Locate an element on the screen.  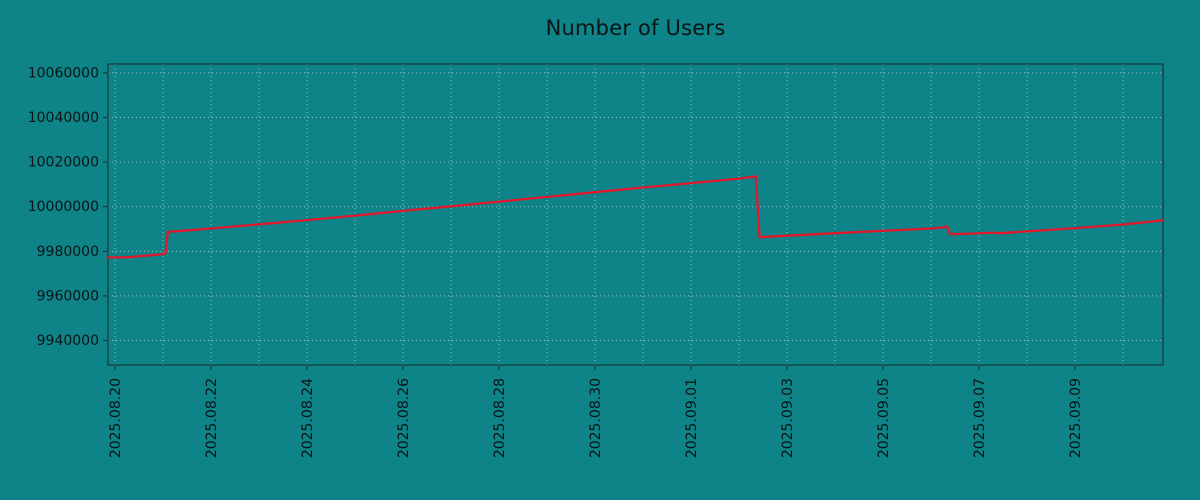
x-tick-label: 2025.08.28 is located at coordinates (500, 418).